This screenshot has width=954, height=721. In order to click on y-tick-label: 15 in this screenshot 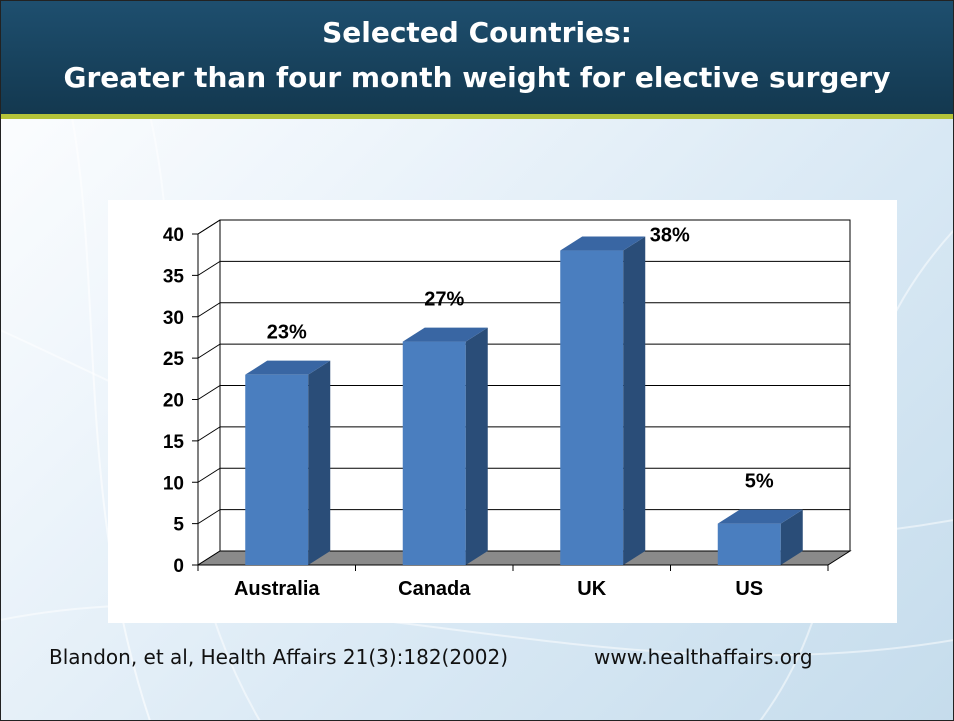, I will do `click(174, 442)`.